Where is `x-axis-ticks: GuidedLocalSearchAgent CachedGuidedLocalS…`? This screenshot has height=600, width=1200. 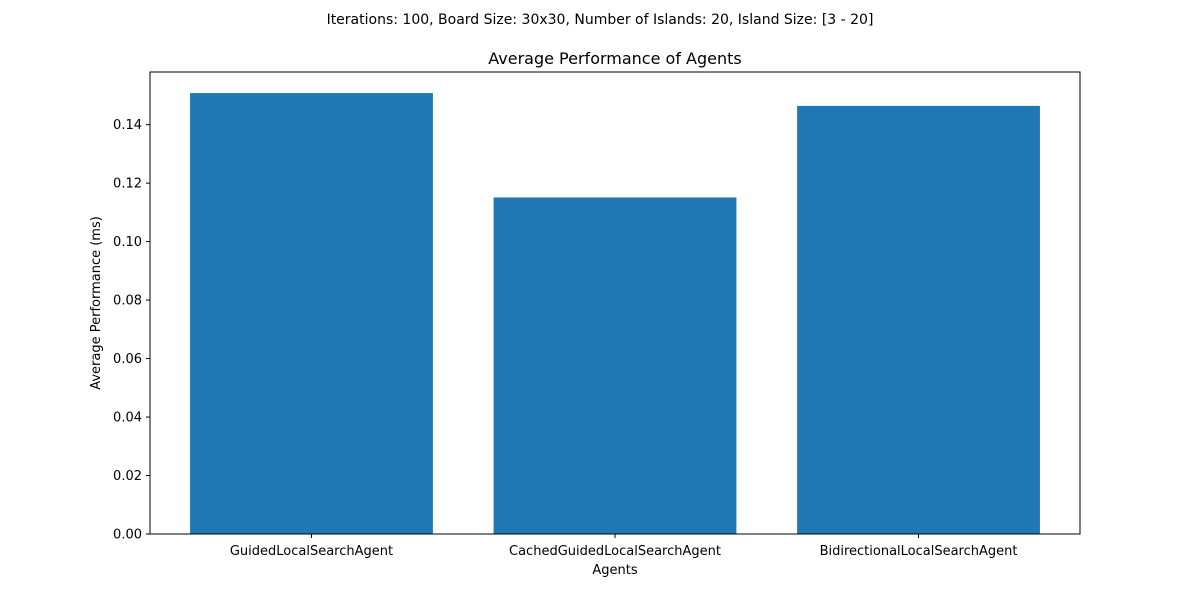 x-axis-ticks: GuidedLocalSearchAgent CachedGuidedLocalS… is located at coordinates (624, 546).